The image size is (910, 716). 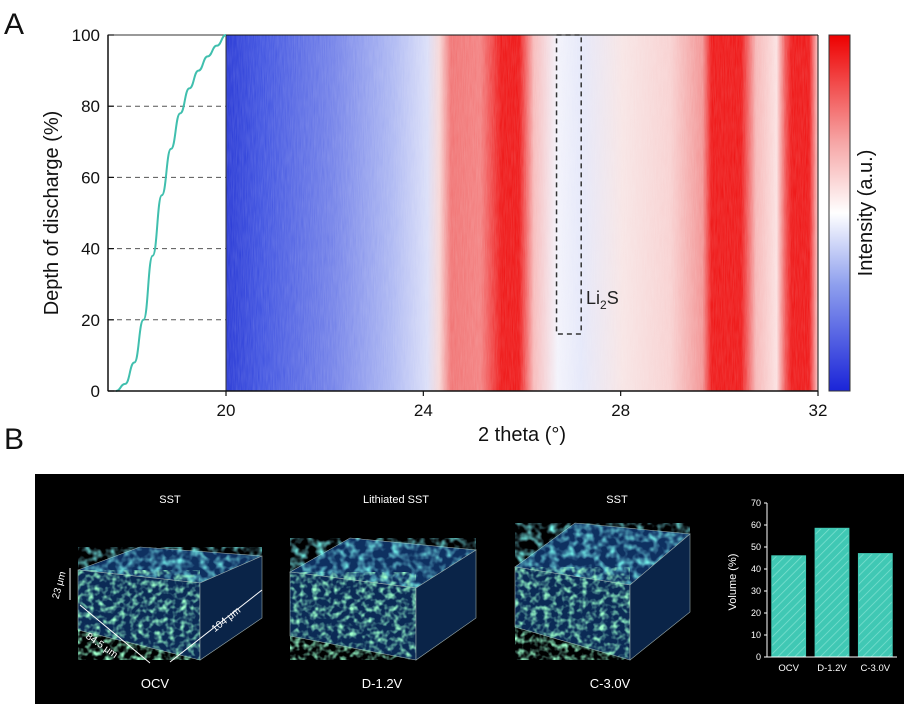 I want to click on x-tick-label: 20, so click(x=226, y=410).